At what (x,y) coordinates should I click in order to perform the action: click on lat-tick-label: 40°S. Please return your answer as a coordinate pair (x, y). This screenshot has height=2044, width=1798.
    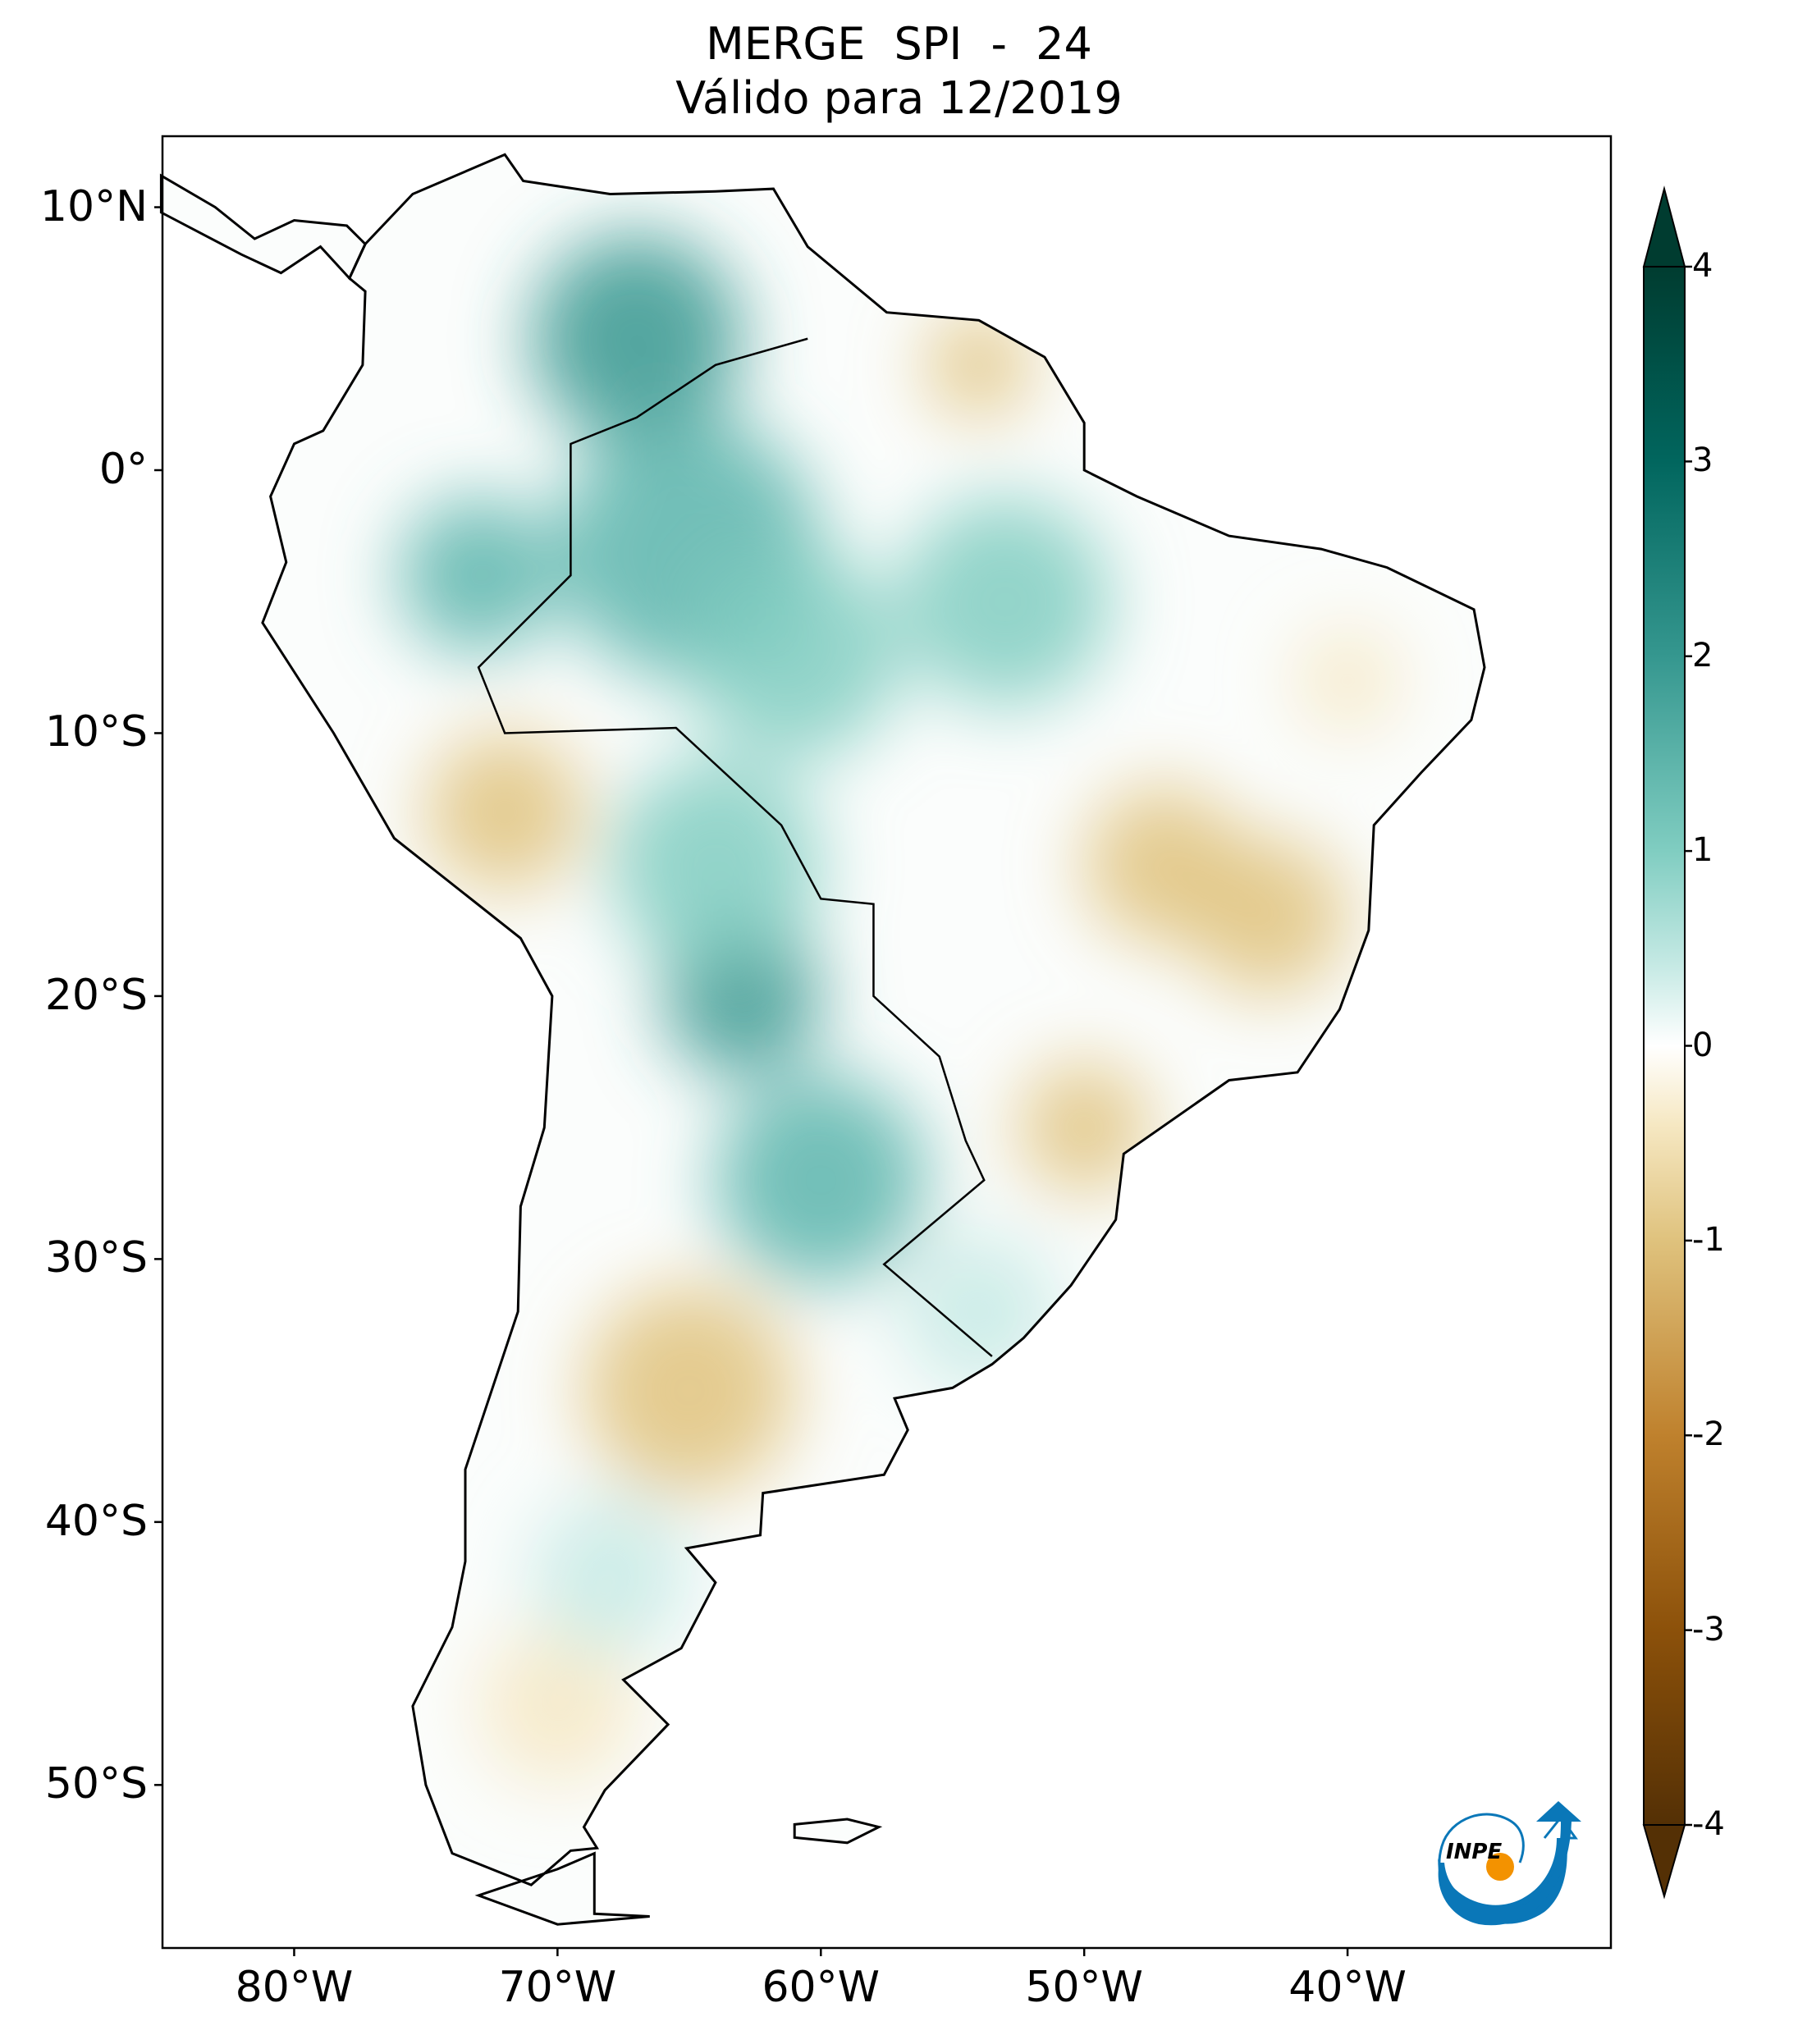
    Looking at the image, I should click on (96, 1521).